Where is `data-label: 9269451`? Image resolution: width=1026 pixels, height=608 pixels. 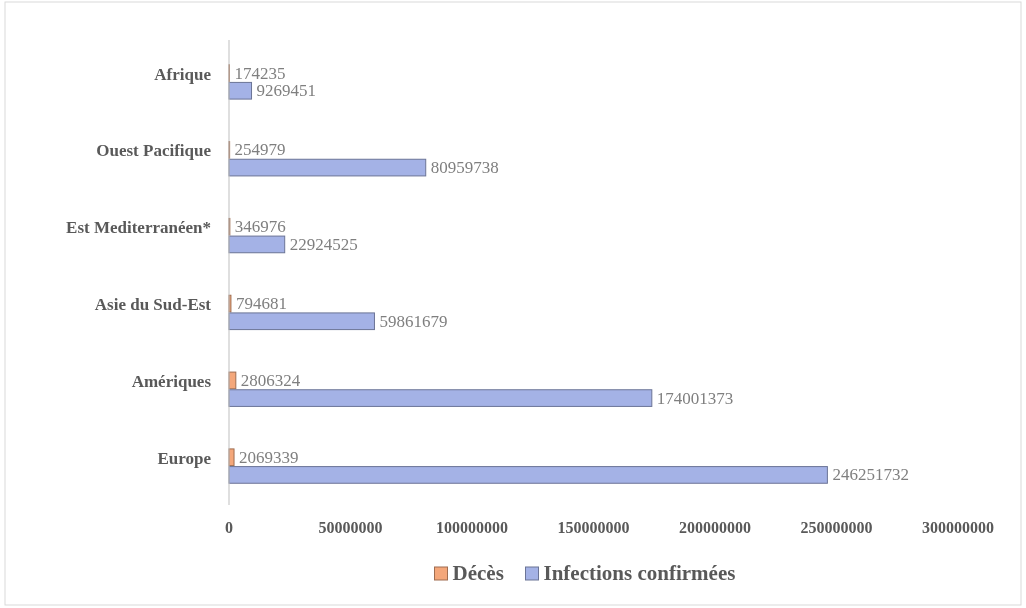
data-label: 9269451 is located at coordinates (286, 91).